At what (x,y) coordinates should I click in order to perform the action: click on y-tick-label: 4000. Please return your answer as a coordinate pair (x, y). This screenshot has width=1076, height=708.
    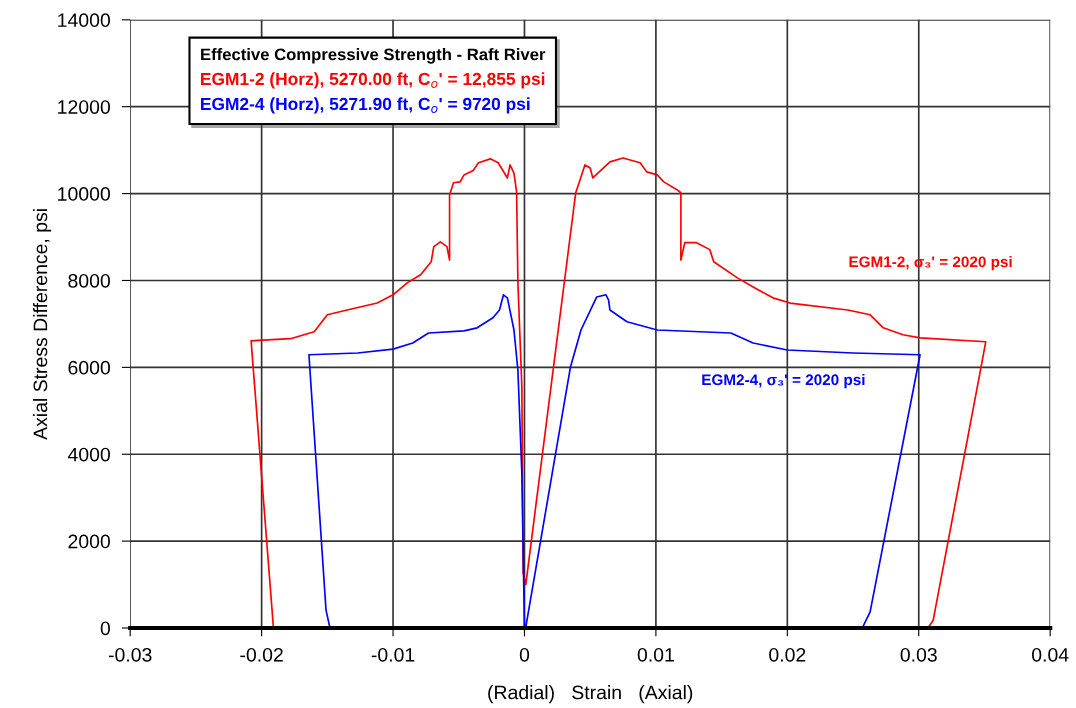
    Looking at the image, I should click on (88, 454).